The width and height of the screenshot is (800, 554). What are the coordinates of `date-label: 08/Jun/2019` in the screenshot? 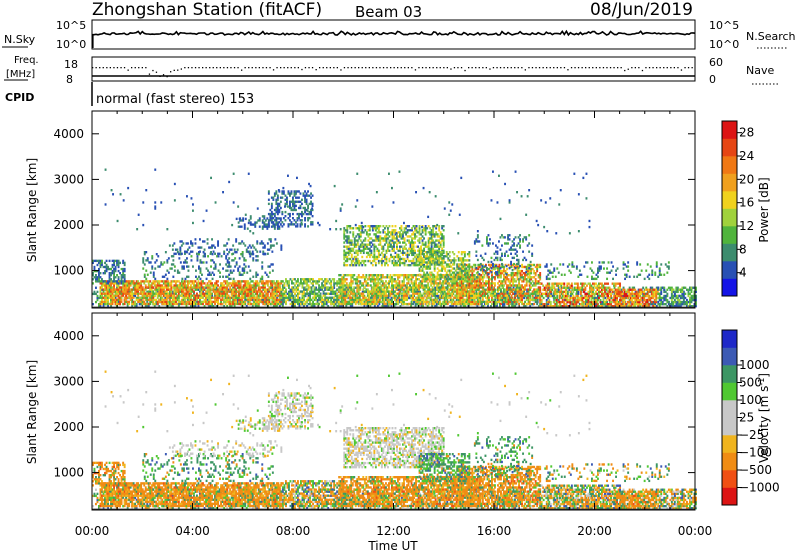 It's located at (641, 10).